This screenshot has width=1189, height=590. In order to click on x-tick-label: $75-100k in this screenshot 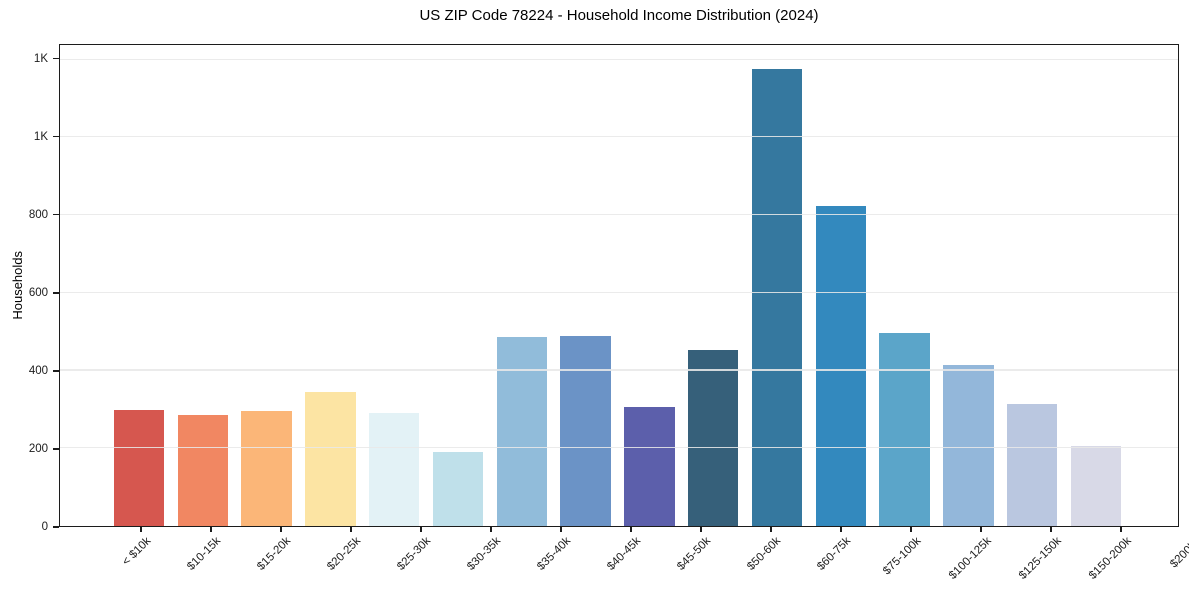, I will do `click(902, 556)`.